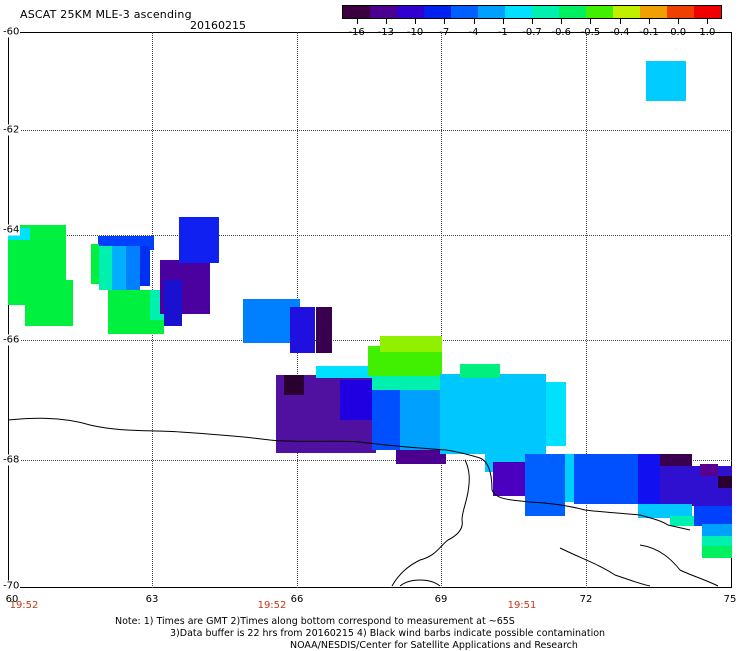 The image size is (740, 651). What do you see at coordinates (730, 599) in the screenshot?
I see `lon-label: 75` at bounding box center [730, 599].